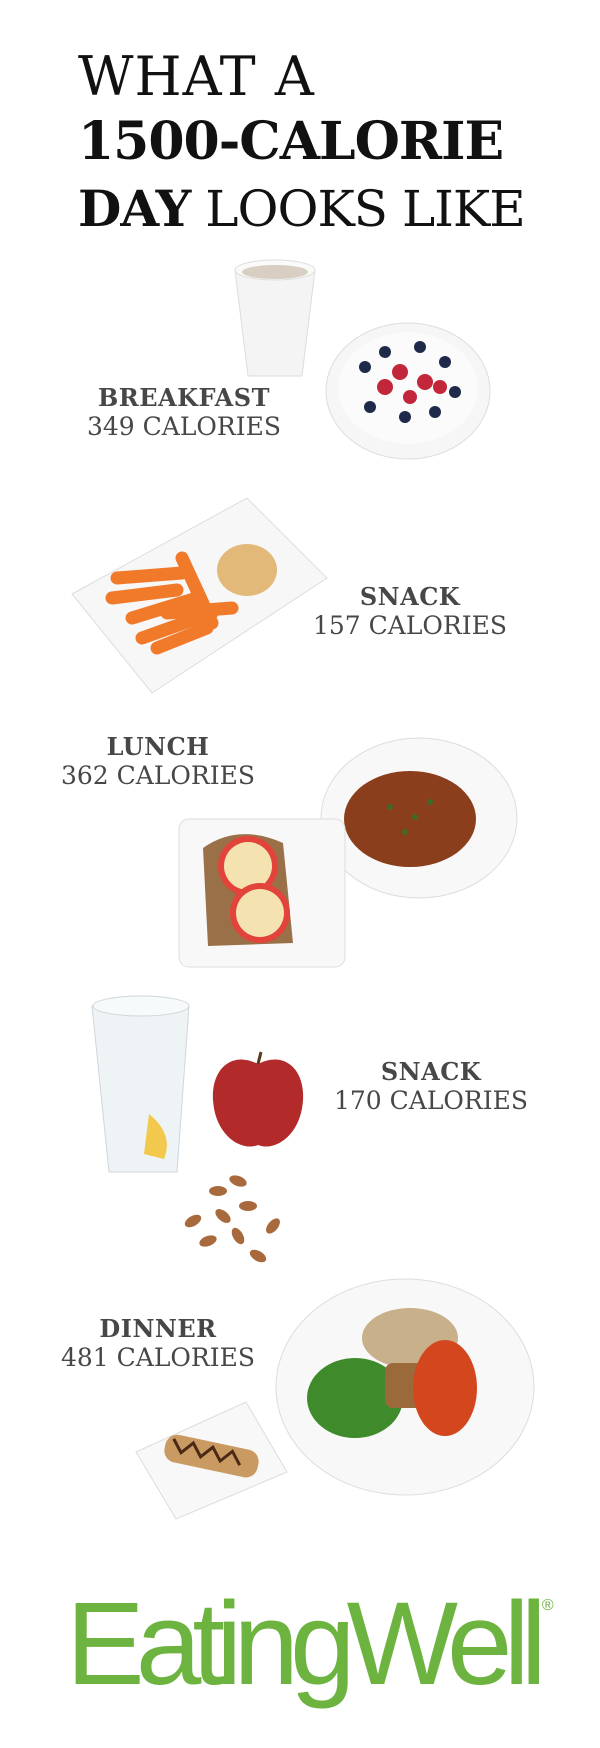 This screenshot has height=1748, width=600. I want to click on meal-calories: 170 CALORIES, so click(431, 1100).